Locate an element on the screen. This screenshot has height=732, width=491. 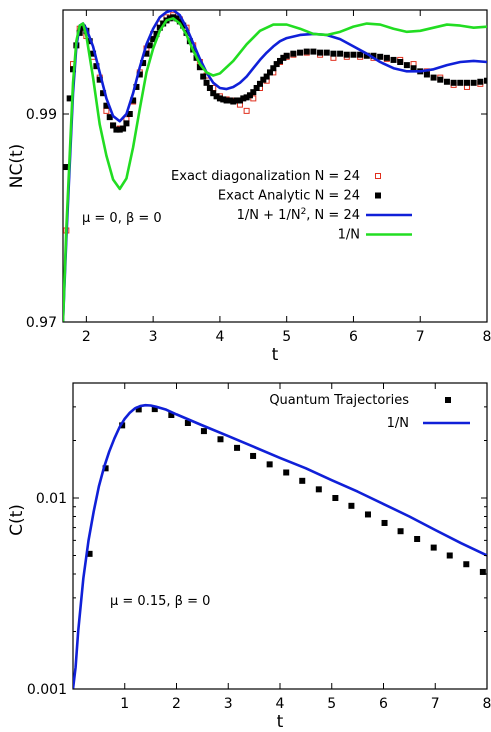
bottom-legend: Quantum Trajectories 1/N is located at coordinates (369, 412).